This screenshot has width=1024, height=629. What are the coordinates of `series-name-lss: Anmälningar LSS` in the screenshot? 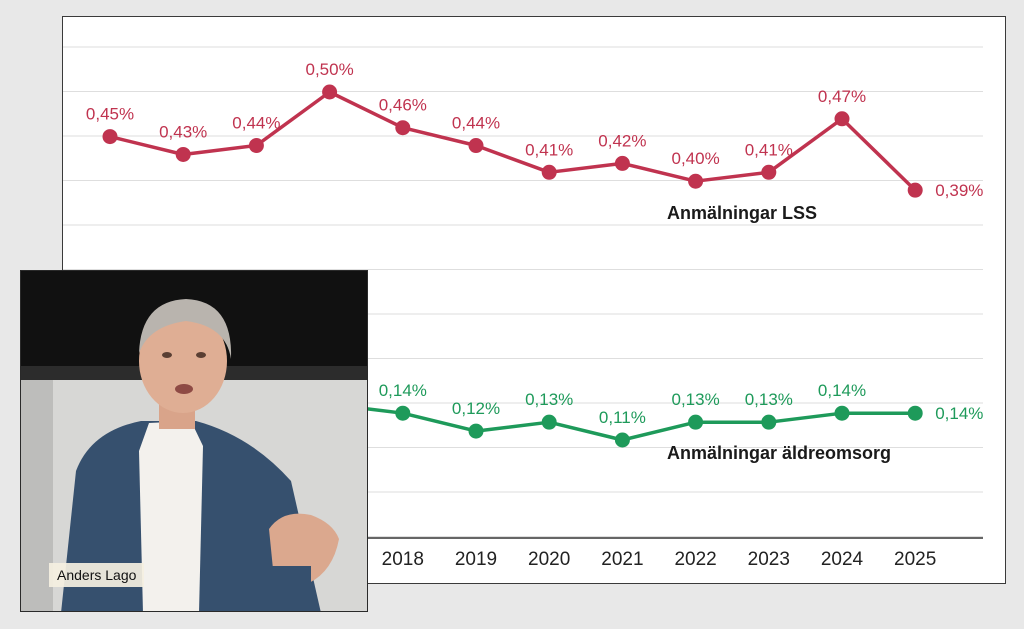 It's located at (742, 213).